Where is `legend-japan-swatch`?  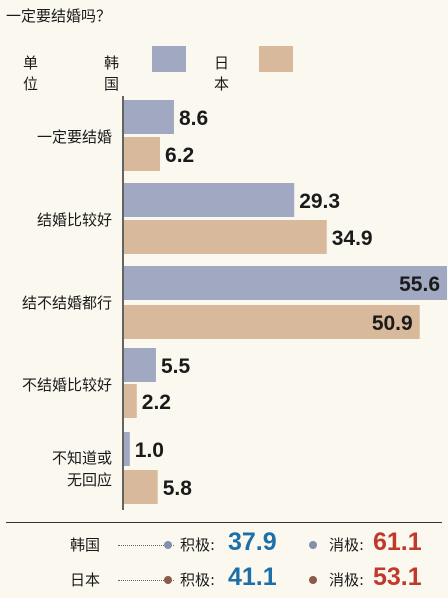 legend-japan-swatch is located at coordinates (276, 59).